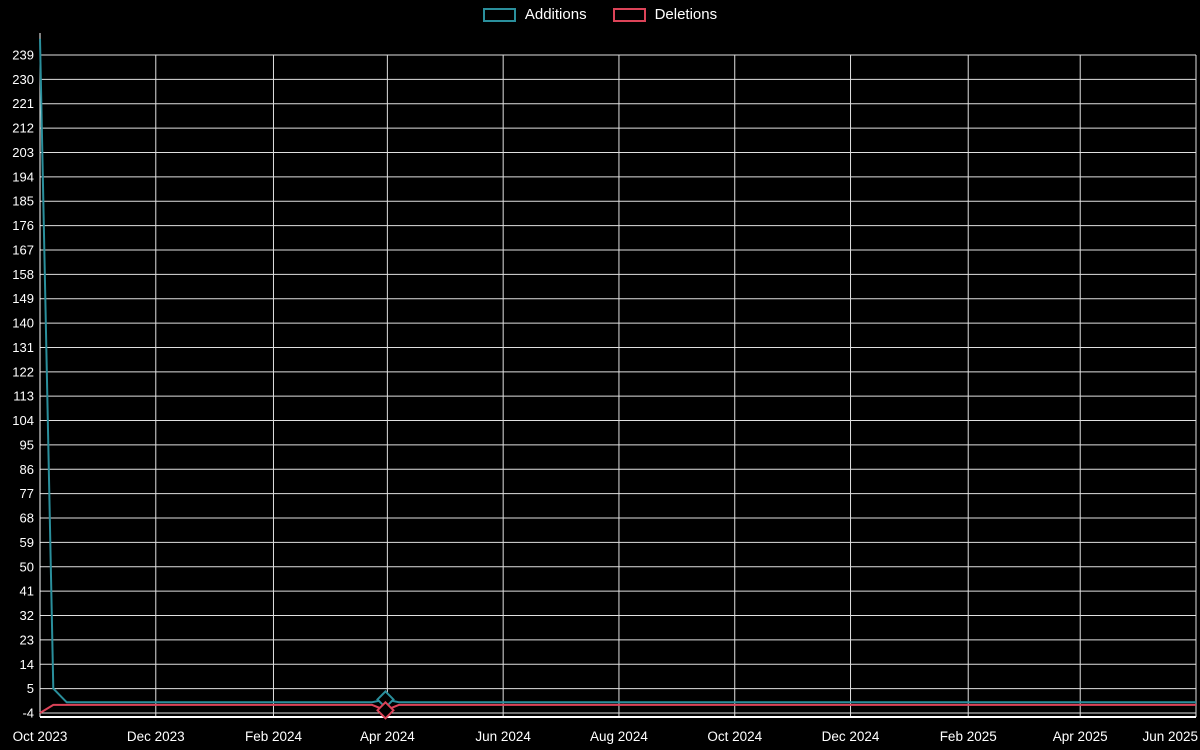  Describe the element at coordinates (23, 396) in the screenshot. I see `y-tick-label: 113` at that location.